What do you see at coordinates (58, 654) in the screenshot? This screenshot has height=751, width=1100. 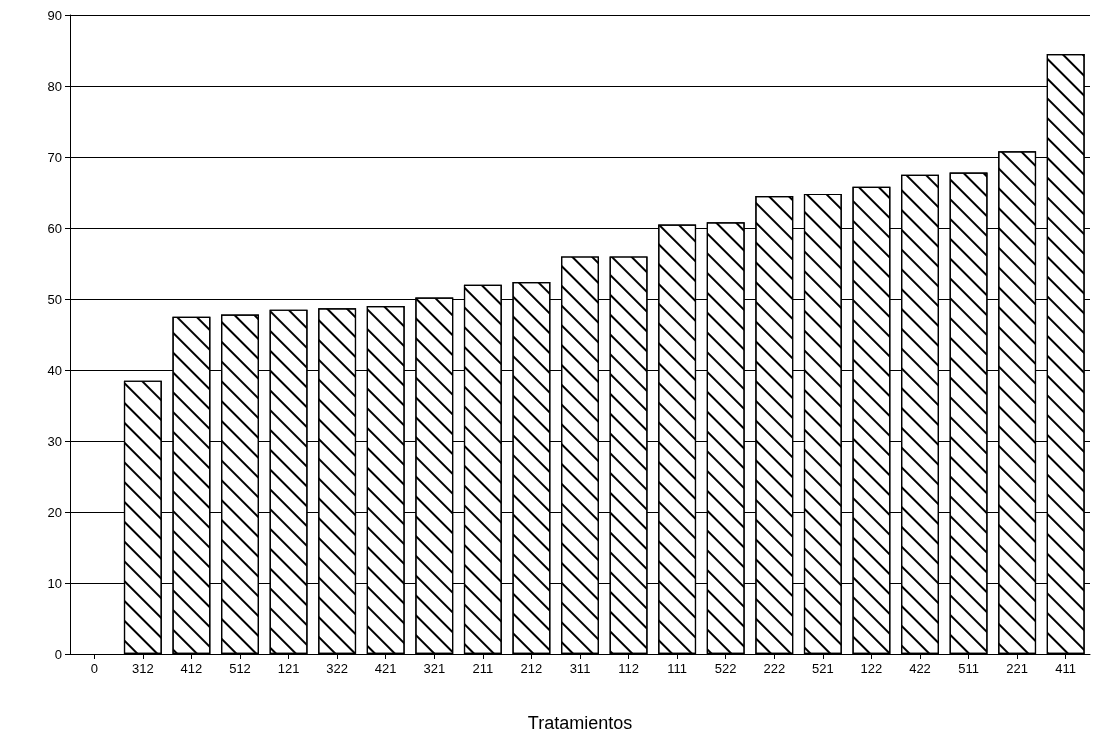 I see `y-tick-label: 0` at bounding box center [58, 654].